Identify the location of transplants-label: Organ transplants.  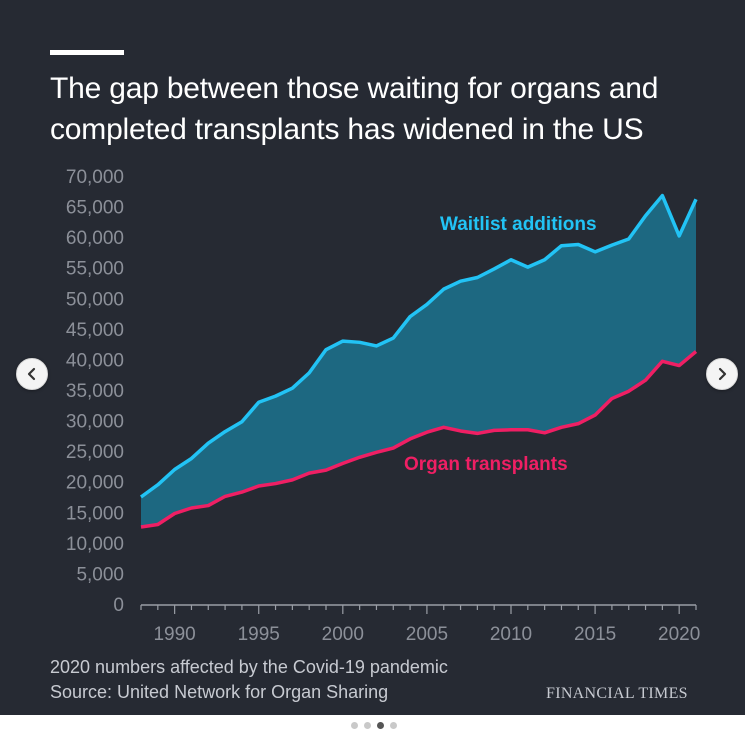
(486, 464).